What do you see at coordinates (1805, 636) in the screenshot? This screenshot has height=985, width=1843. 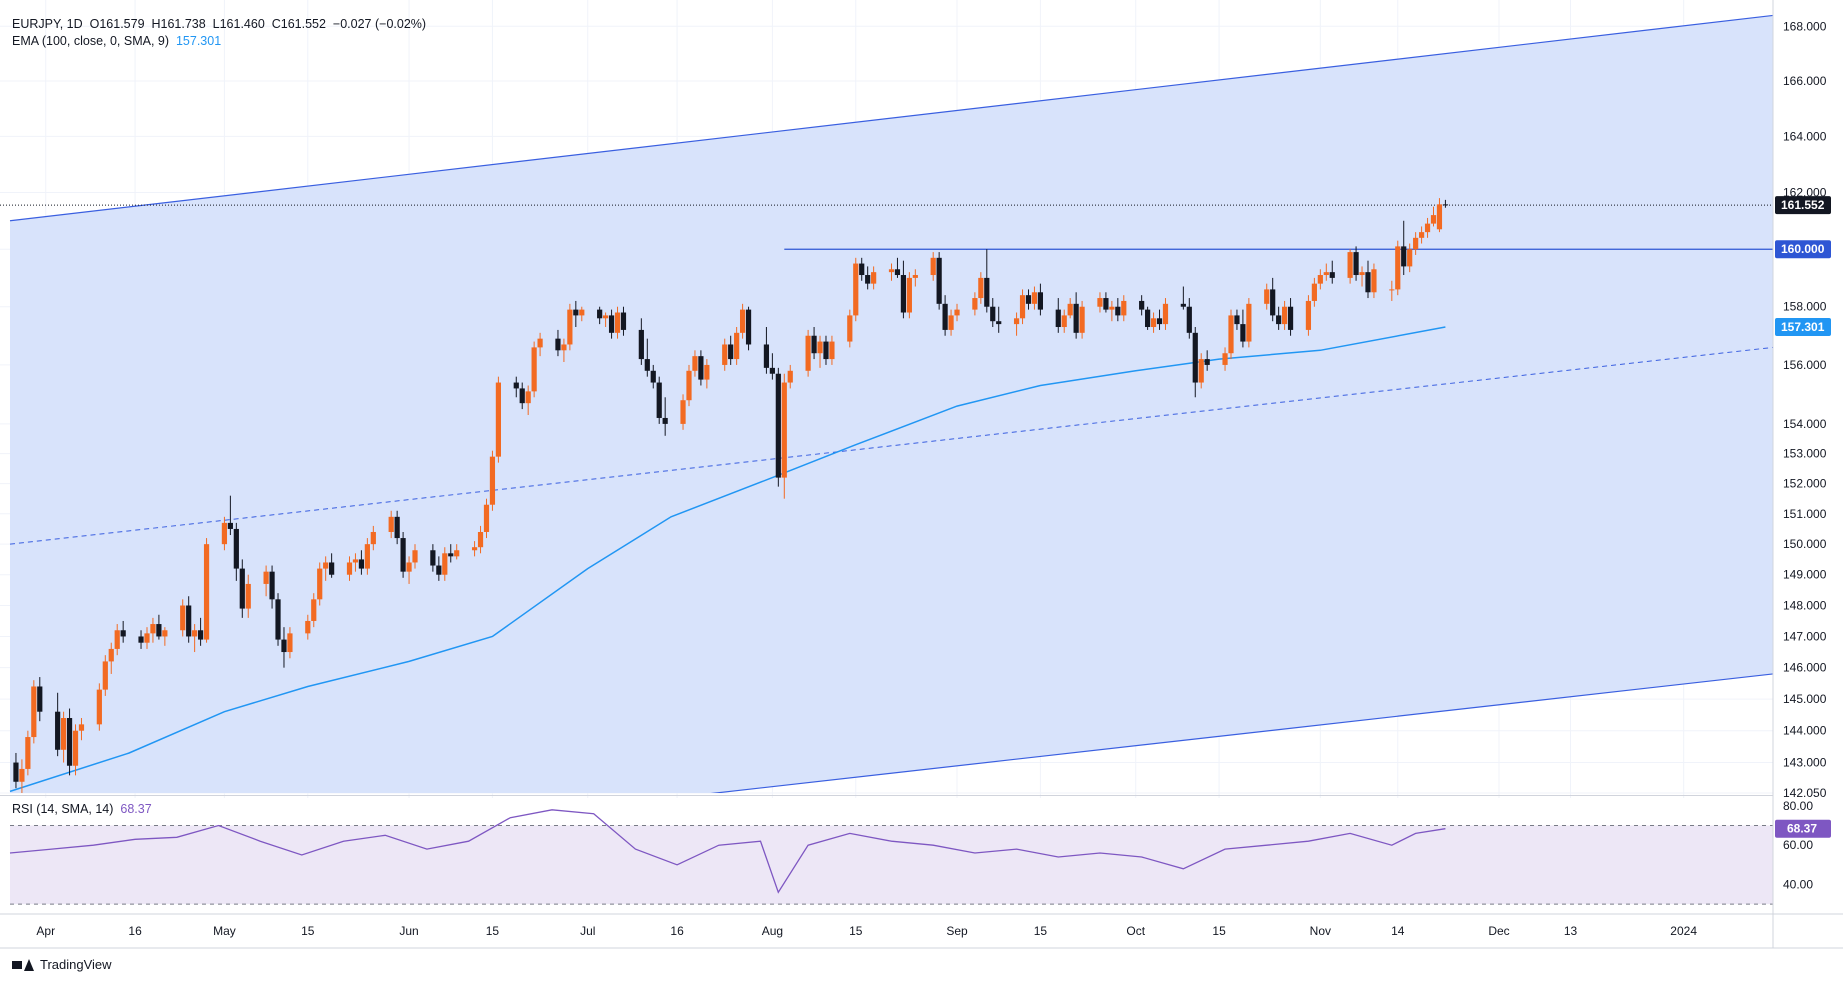 I see `price-tick-label: 147.000` at bounding box center [1805, 636].